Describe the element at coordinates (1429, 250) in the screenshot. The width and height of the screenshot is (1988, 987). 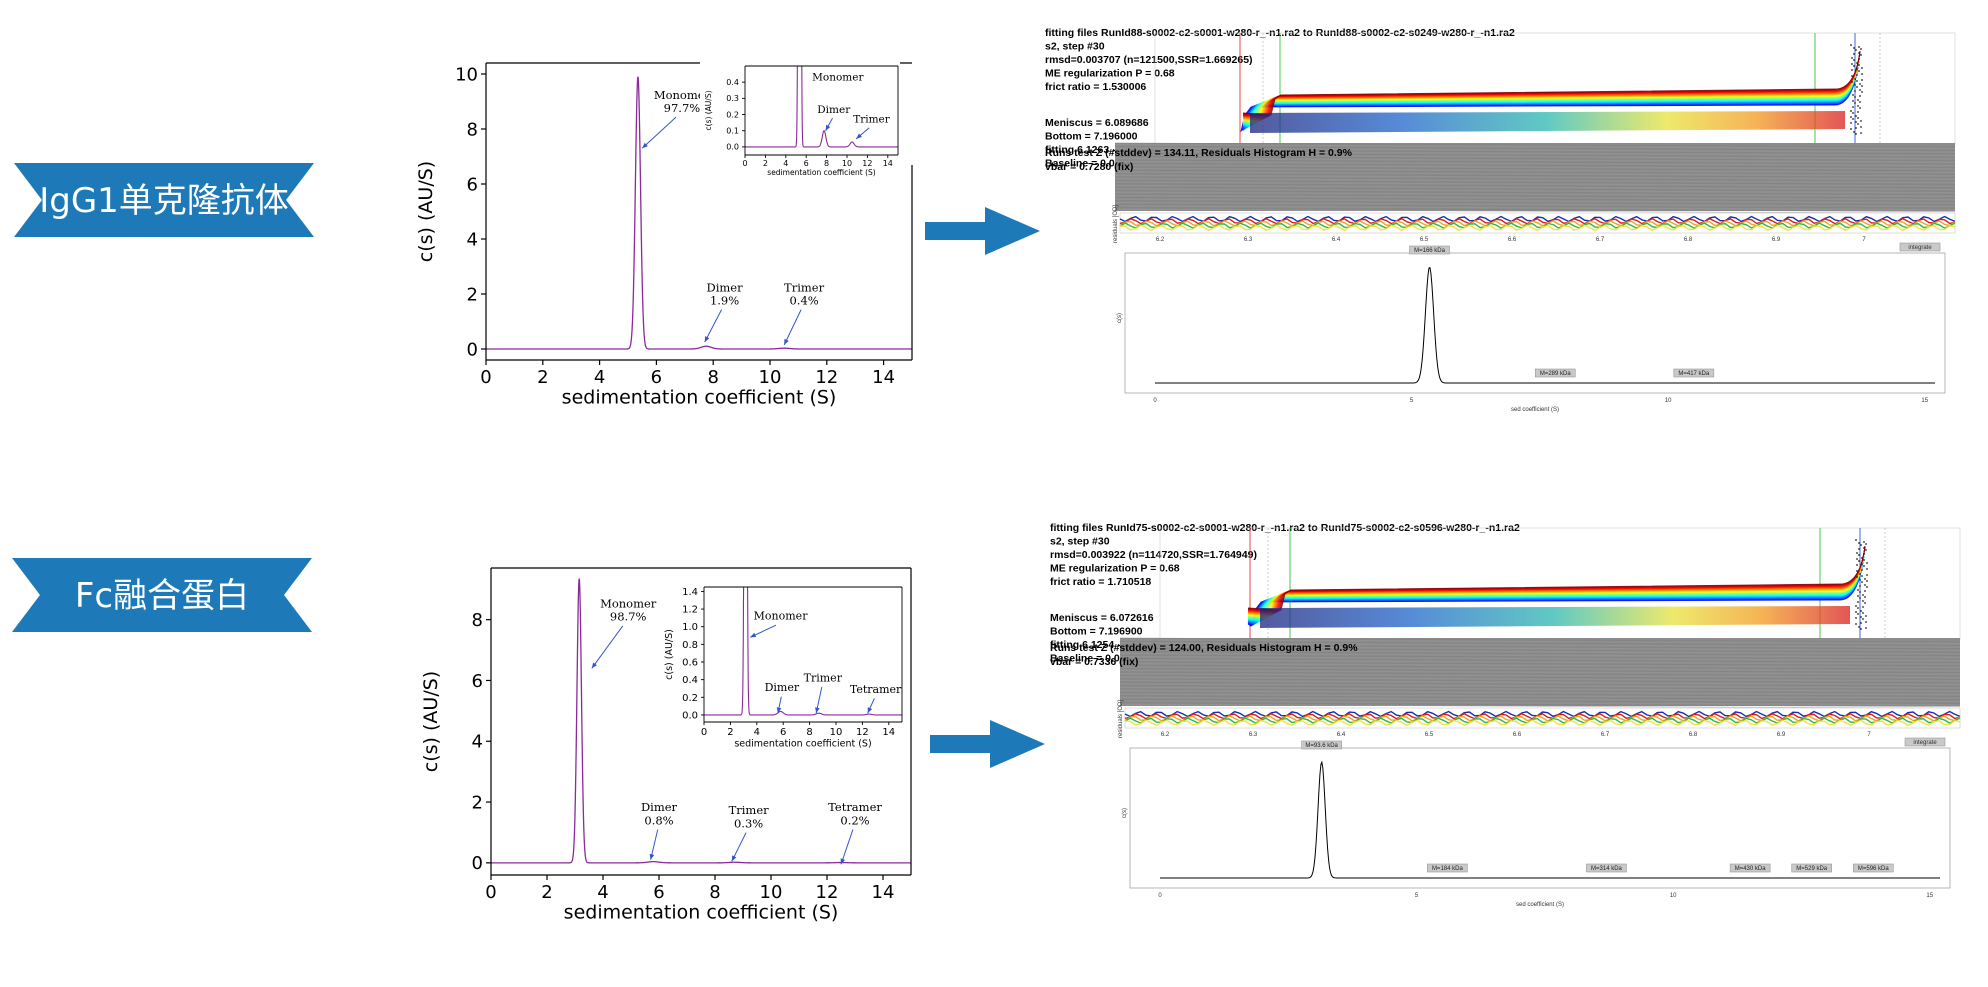
I see `mw-chip: M=166 kDa` at that location.